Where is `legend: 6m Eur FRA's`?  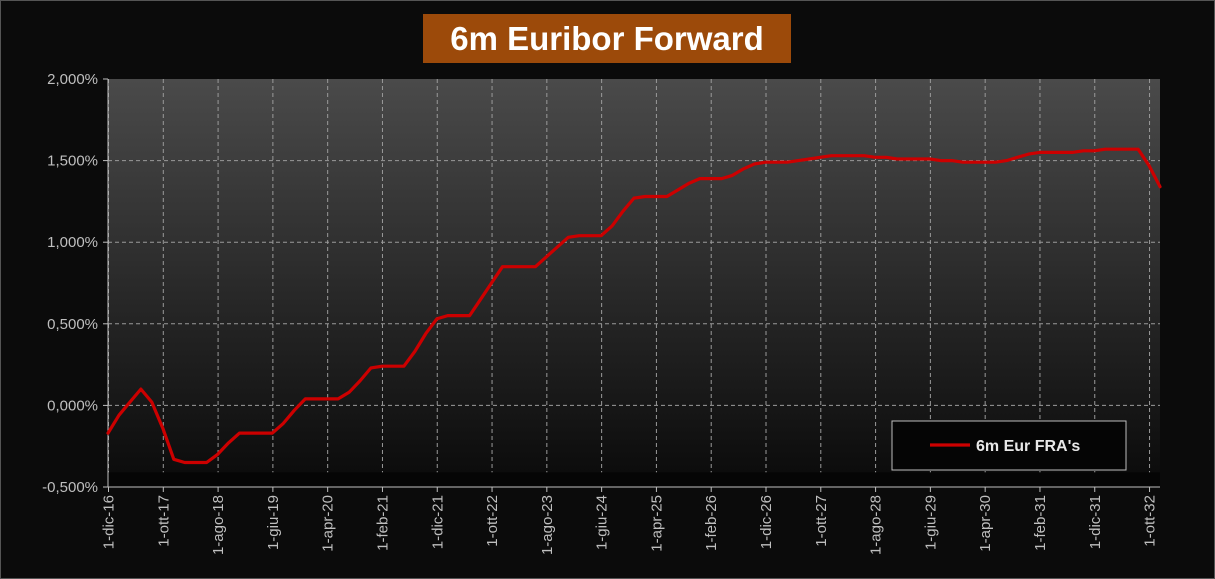 legend: 6m Eur FRA's is located at coordinates (1009, 445).